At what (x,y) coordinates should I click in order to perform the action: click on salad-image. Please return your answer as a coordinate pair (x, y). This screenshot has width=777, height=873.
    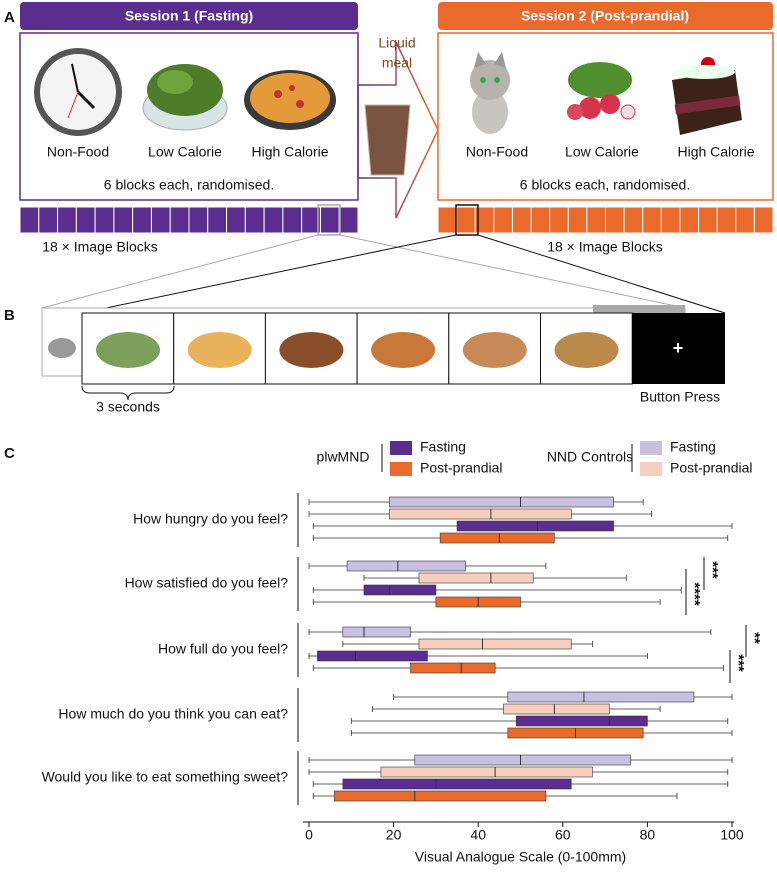
    Looking at the image, I should click on (185, 97).